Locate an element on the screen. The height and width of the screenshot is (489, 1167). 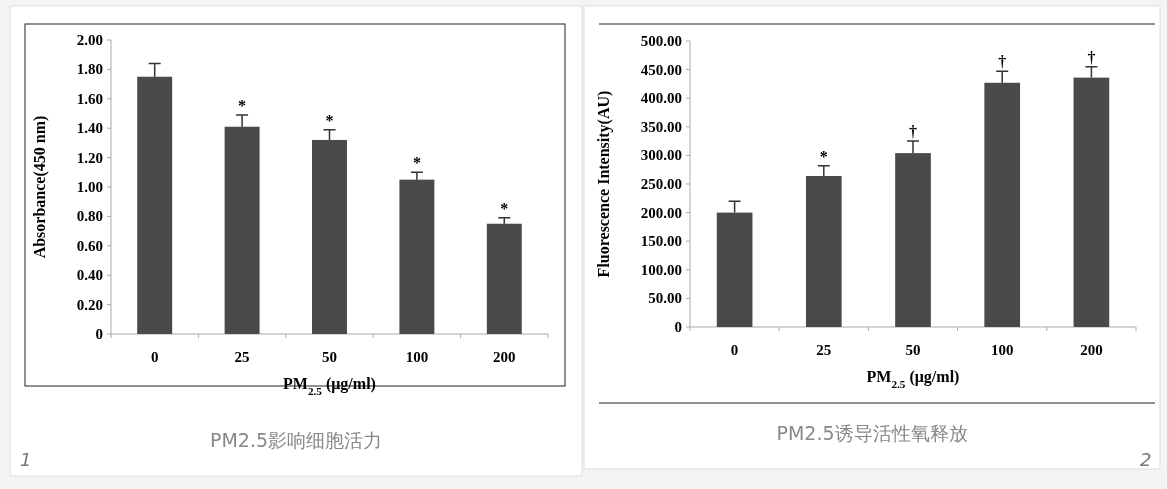
y-tick-label: 1.60 is located at coordinates (89, 98).